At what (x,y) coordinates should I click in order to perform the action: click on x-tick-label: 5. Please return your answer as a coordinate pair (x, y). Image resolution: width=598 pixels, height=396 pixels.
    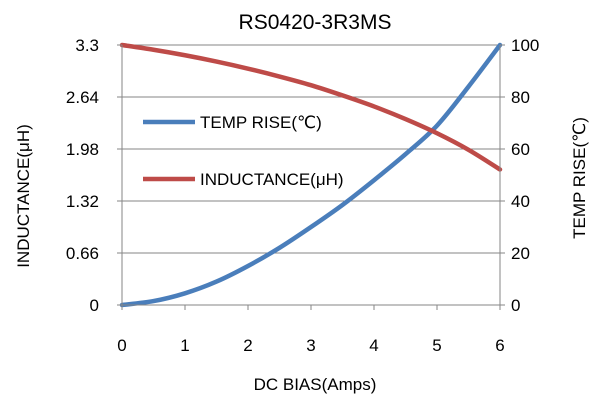
    Looking at the image, I should click on (436, 345).